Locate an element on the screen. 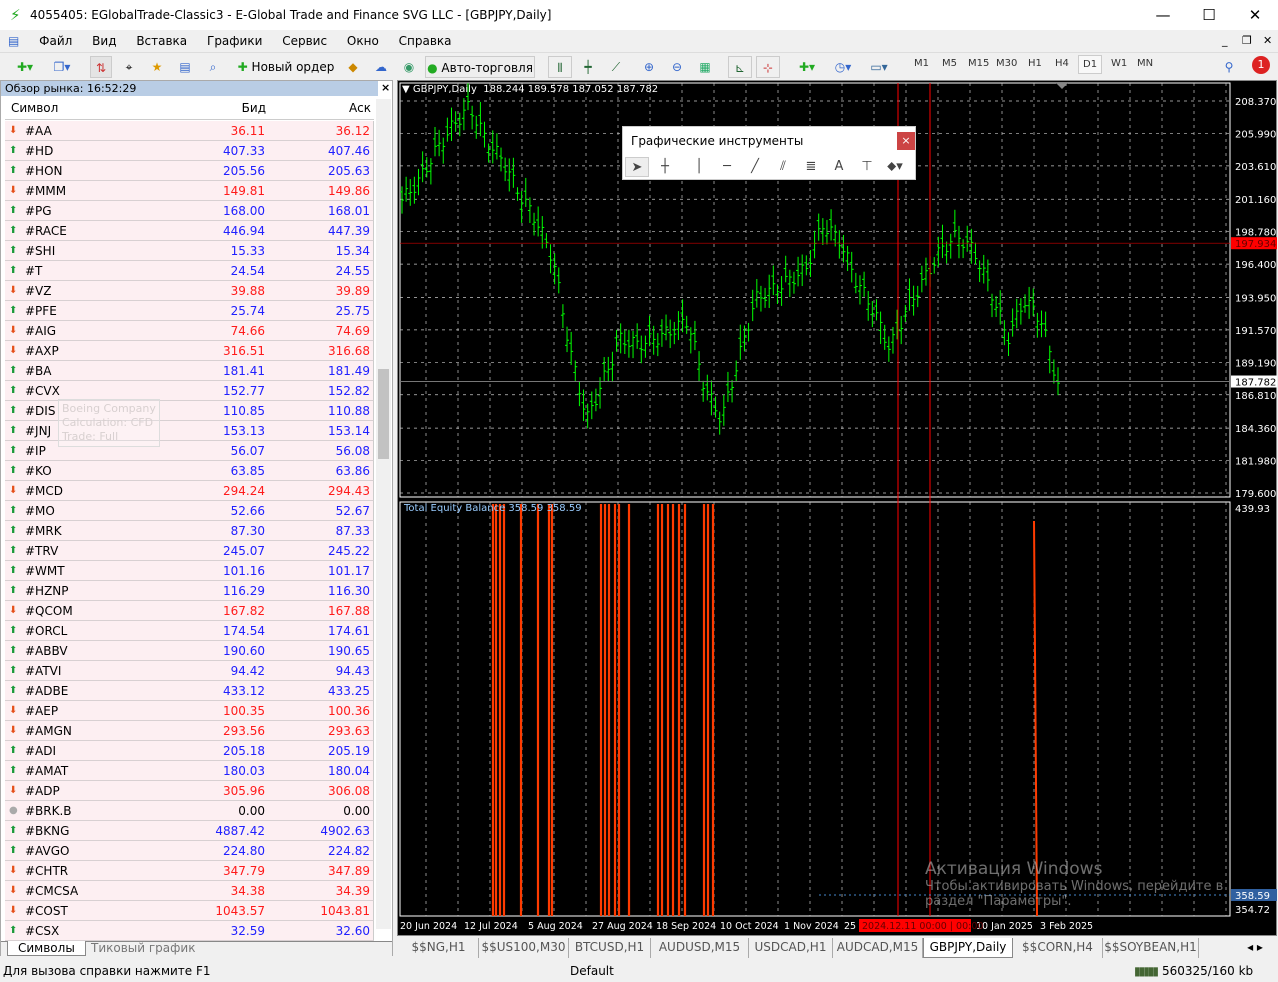 This screenshot has height=982, width=1278. graphic-tools-close-button: × is located at coordinates (906, 141).